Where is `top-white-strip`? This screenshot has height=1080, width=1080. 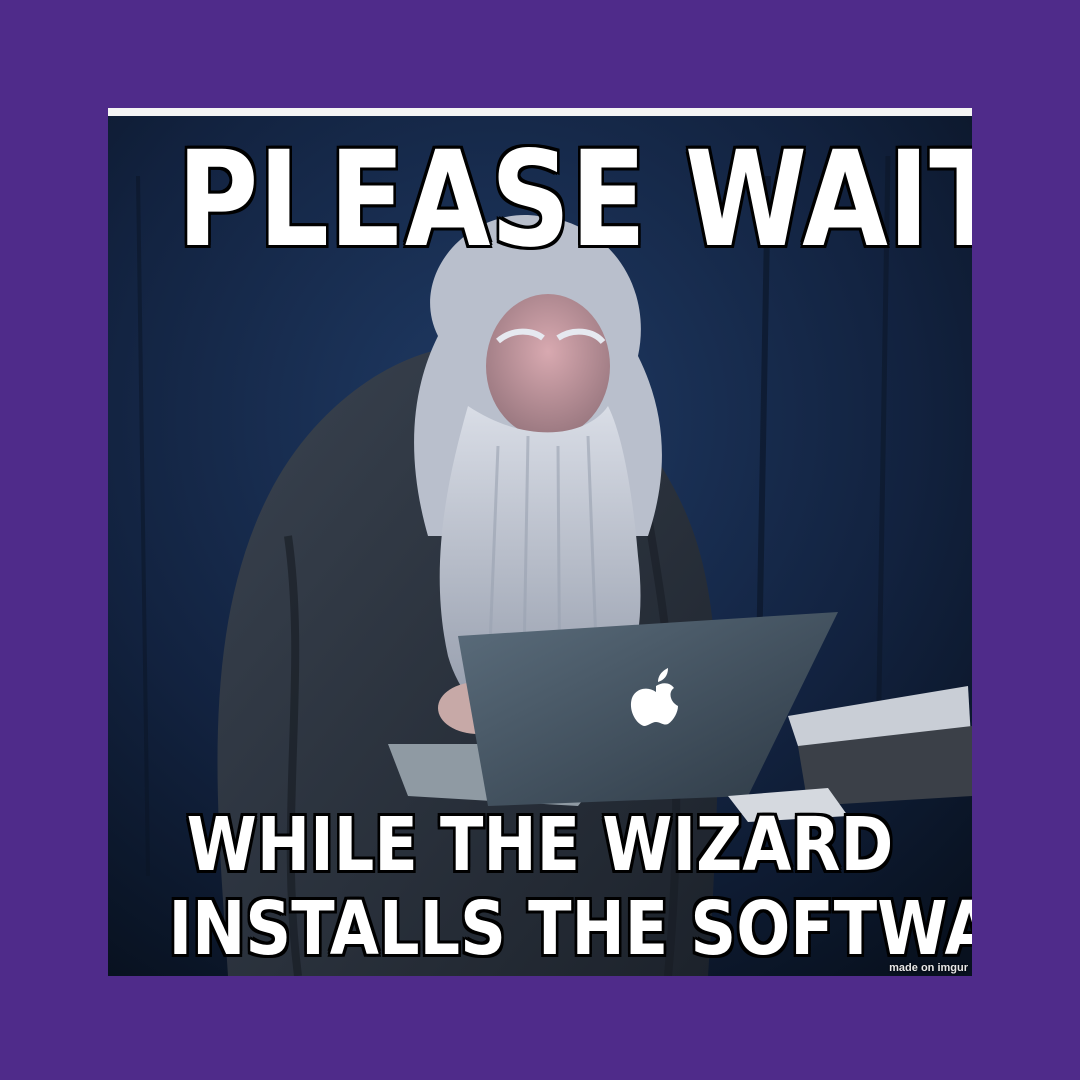 top-white-strip is located at coordinates (540, 112).